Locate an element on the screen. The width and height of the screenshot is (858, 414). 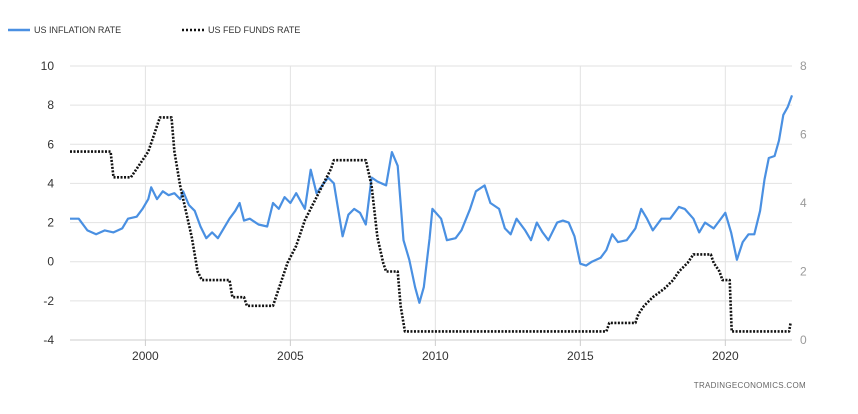
y-tick-left-label: 10 is located at coordinates (48, 66).